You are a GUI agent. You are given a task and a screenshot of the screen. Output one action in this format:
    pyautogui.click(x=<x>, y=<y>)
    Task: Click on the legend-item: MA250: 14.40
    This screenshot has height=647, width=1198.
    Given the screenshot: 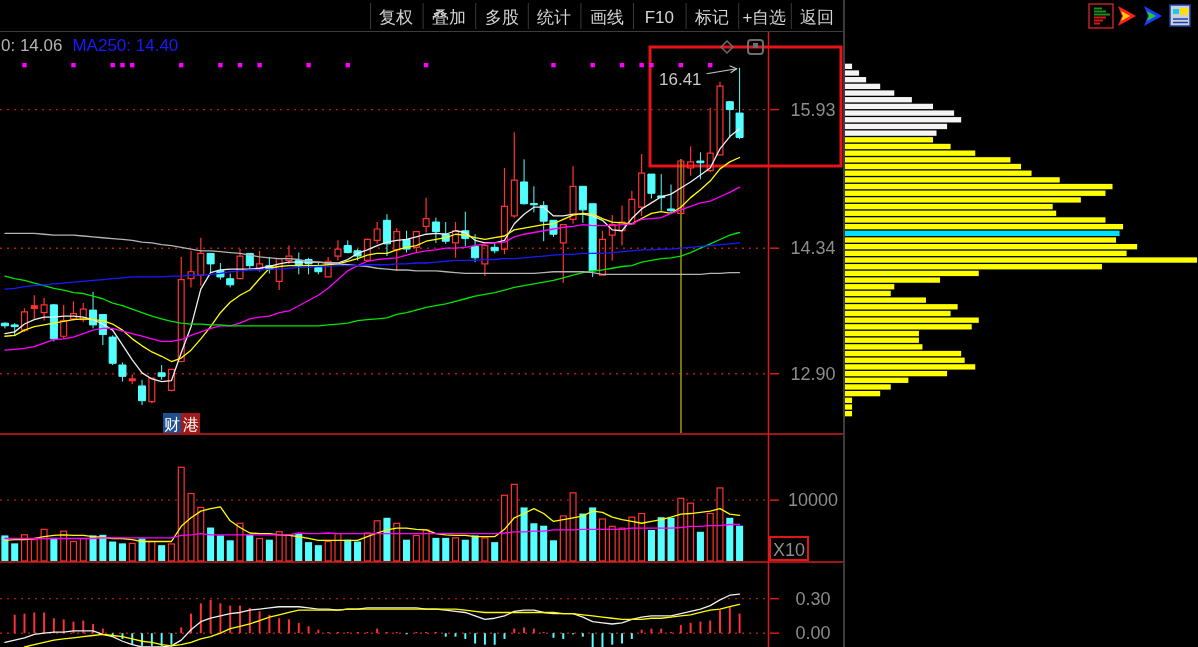 What is the action you would take?
    pyautogui.click(x=125, y=45)
    